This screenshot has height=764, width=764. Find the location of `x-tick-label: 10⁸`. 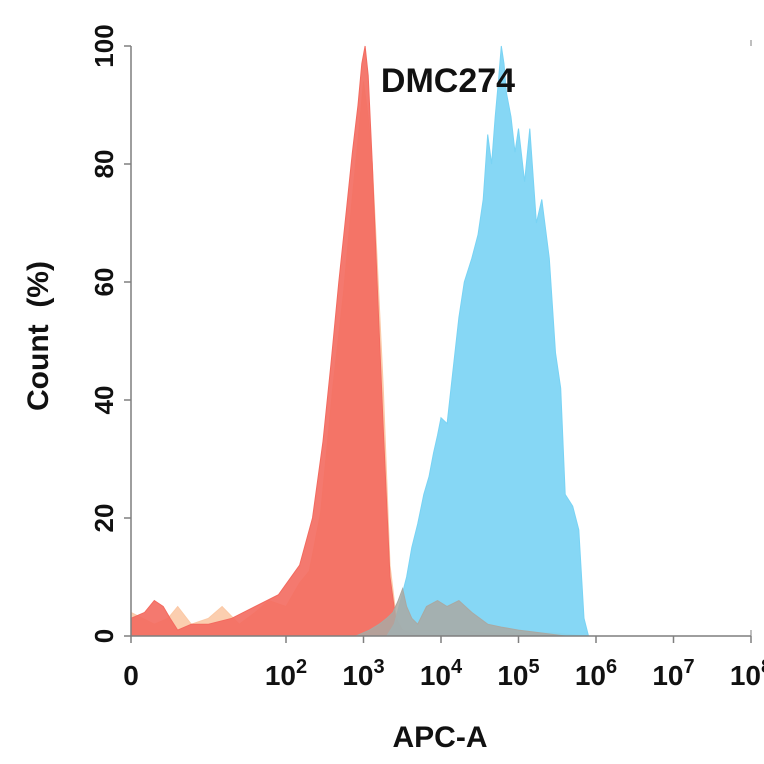

x-tick-label: 10⁸ is located at coordinates (747, 673).